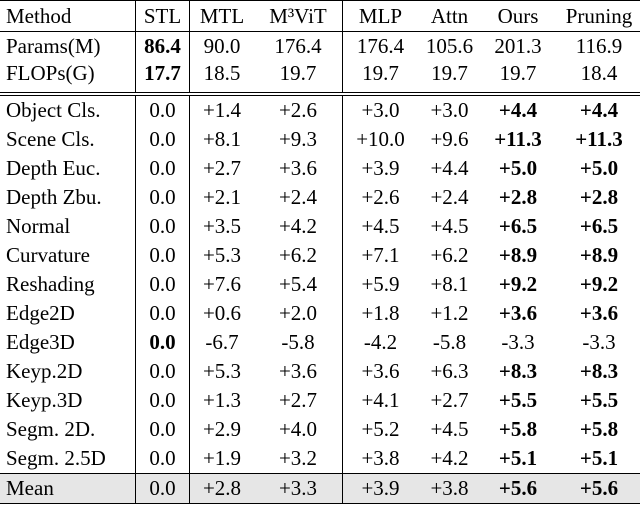 Image resolution: width=640 pixels, height=508 pixels. I want to click on cell-value: 18.5, so click(222, 73).